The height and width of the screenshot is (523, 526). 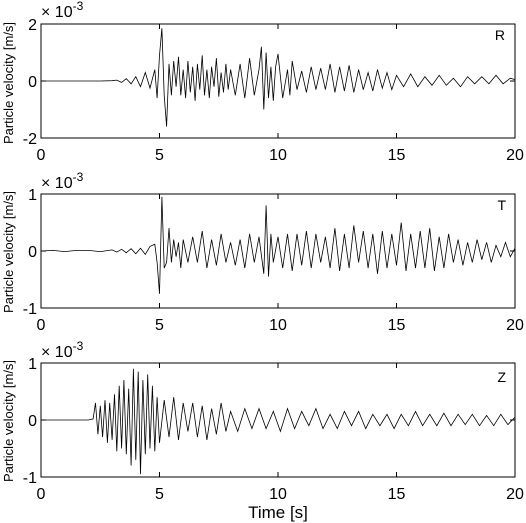 What do you see at coordinates (278, 512) in the screenshot?
I see `panel-z-xlabel: Time [s]` at bounding box center [278, 512].